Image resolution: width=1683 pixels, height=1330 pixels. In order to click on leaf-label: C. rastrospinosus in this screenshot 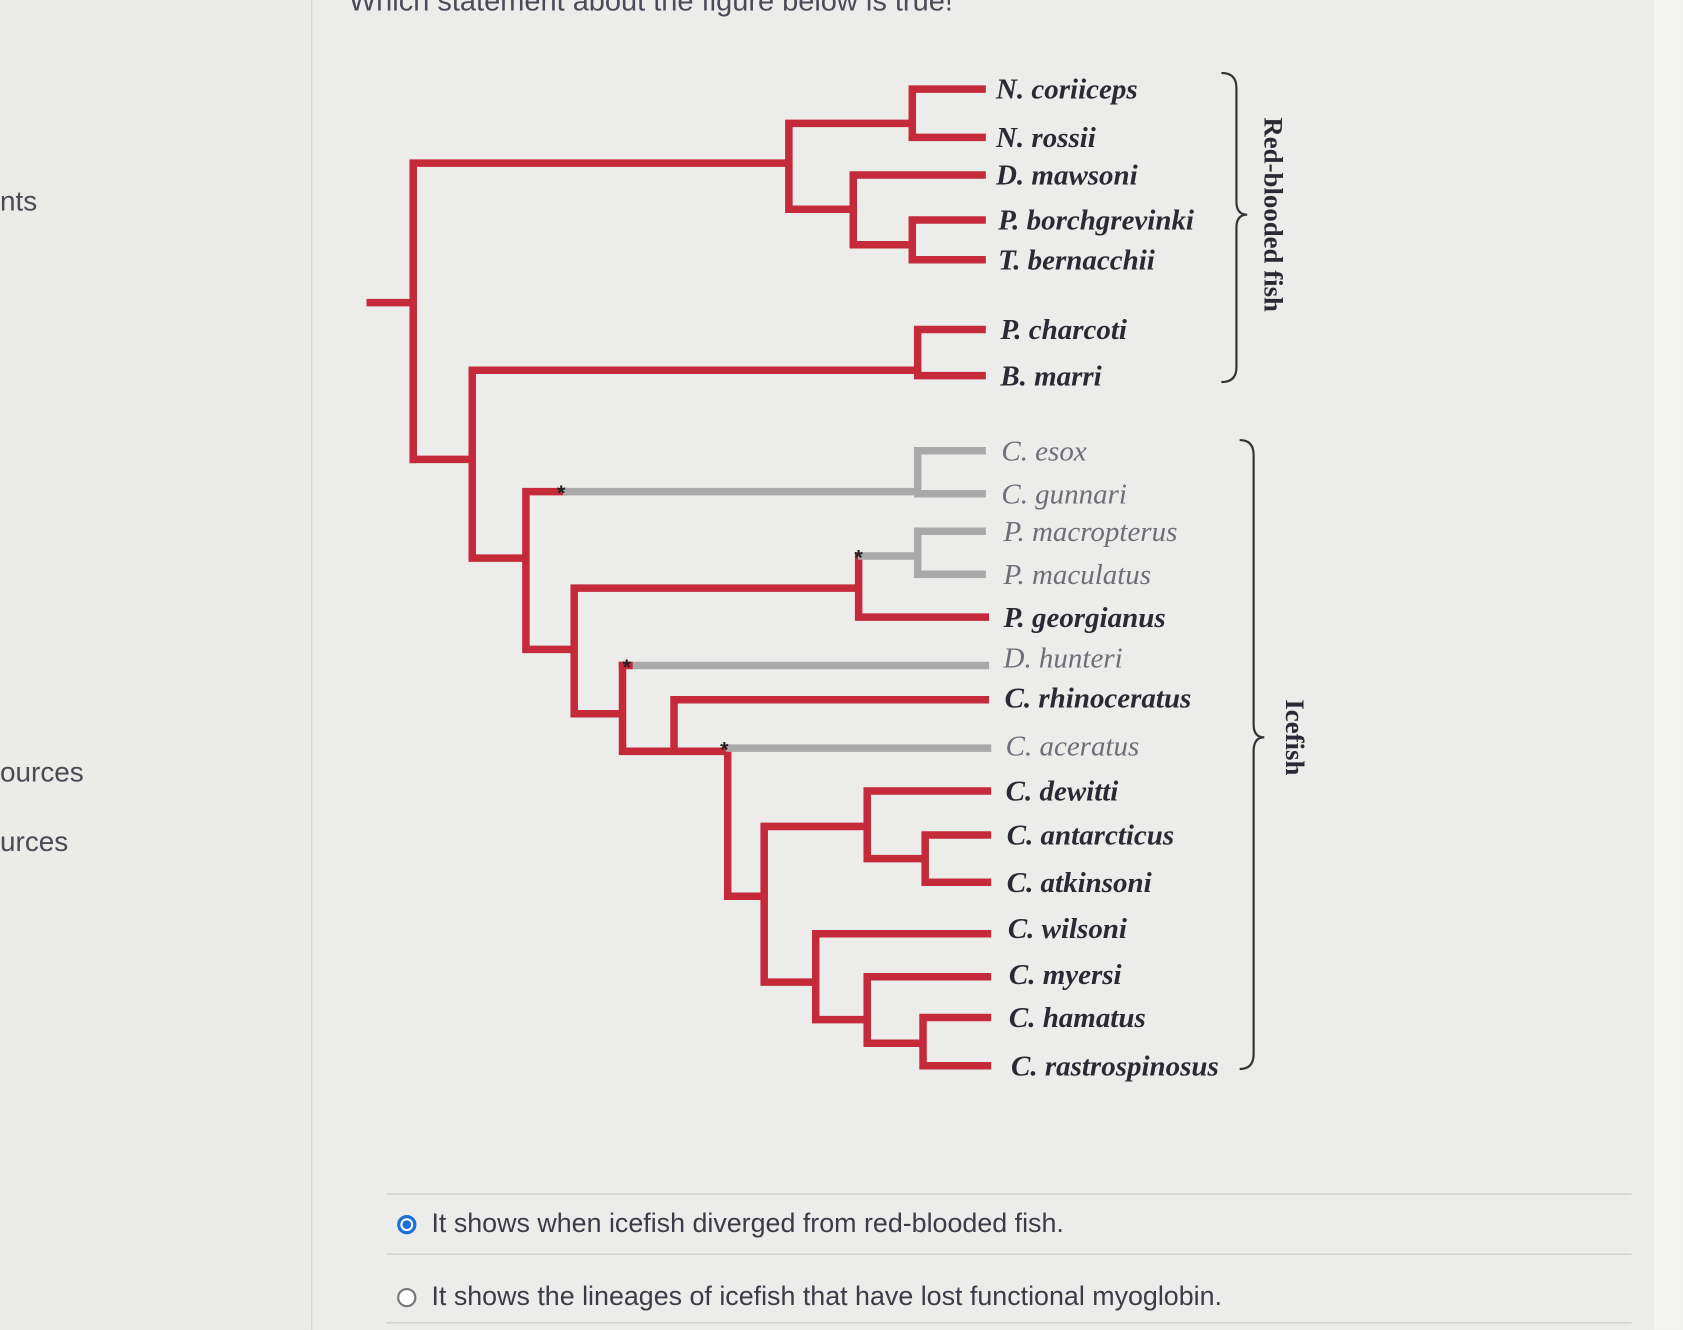, I will do `click(1115, 1066)`.